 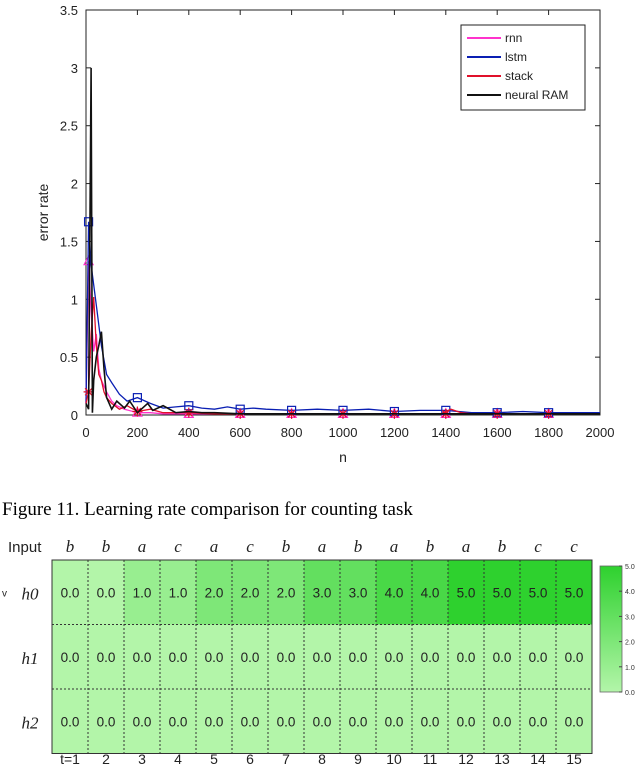 I want to click on legend-label: stack, so click(x=519, y=76).